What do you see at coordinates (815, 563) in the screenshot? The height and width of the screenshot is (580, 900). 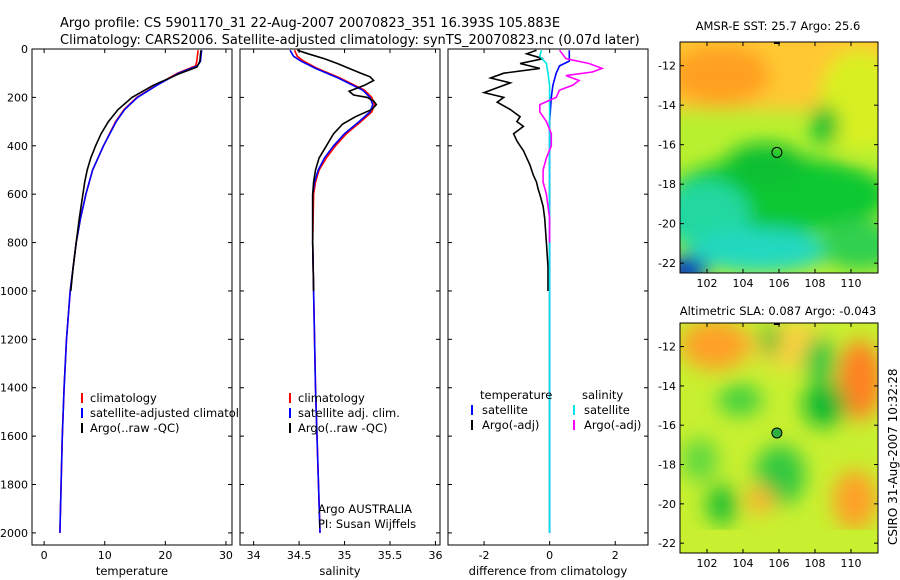 I see `sla-map-xtick-label: 108` at bounding box center [815, 563].